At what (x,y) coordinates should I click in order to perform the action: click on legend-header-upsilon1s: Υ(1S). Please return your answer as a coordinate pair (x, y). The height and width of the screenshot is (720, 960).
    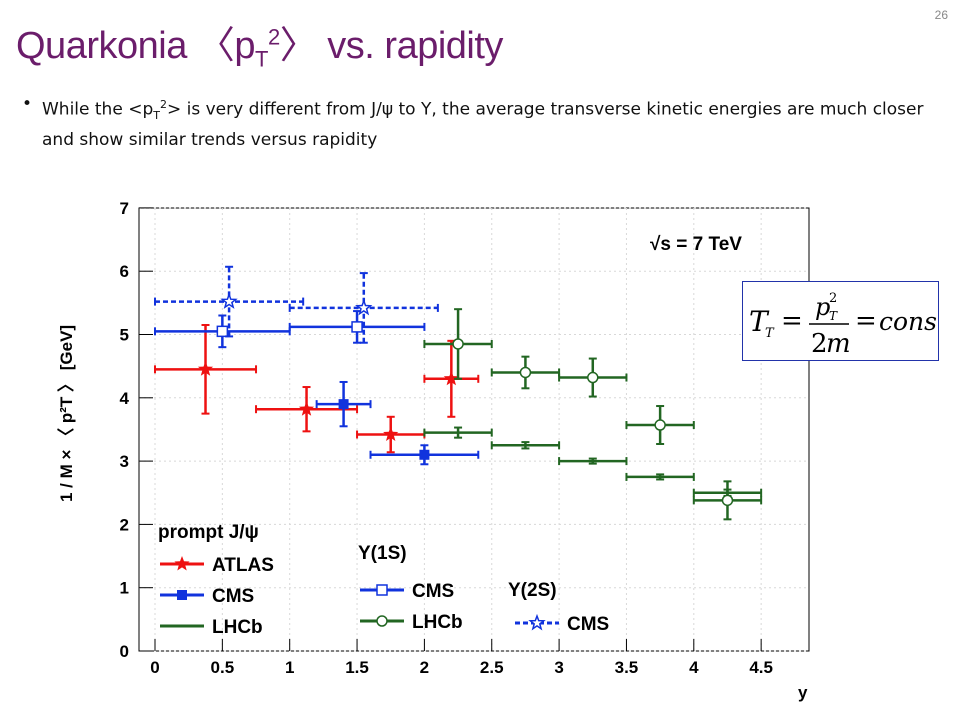
    Looking at the image, I should click on (382, 553).